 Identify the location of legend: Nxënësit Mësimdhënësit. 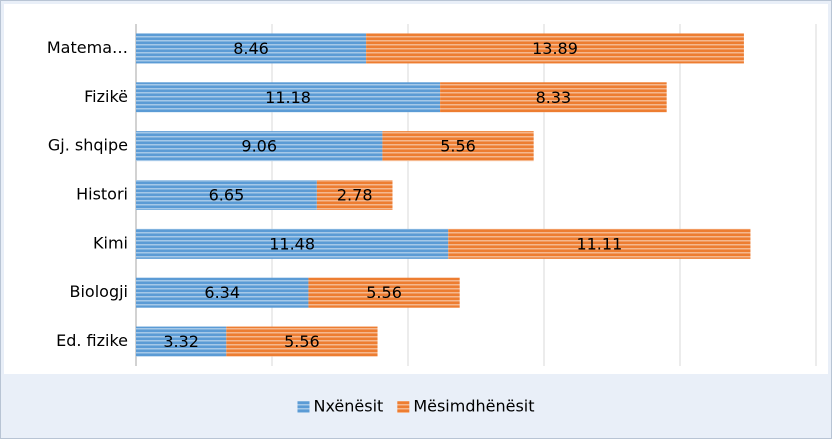
(416, 406).